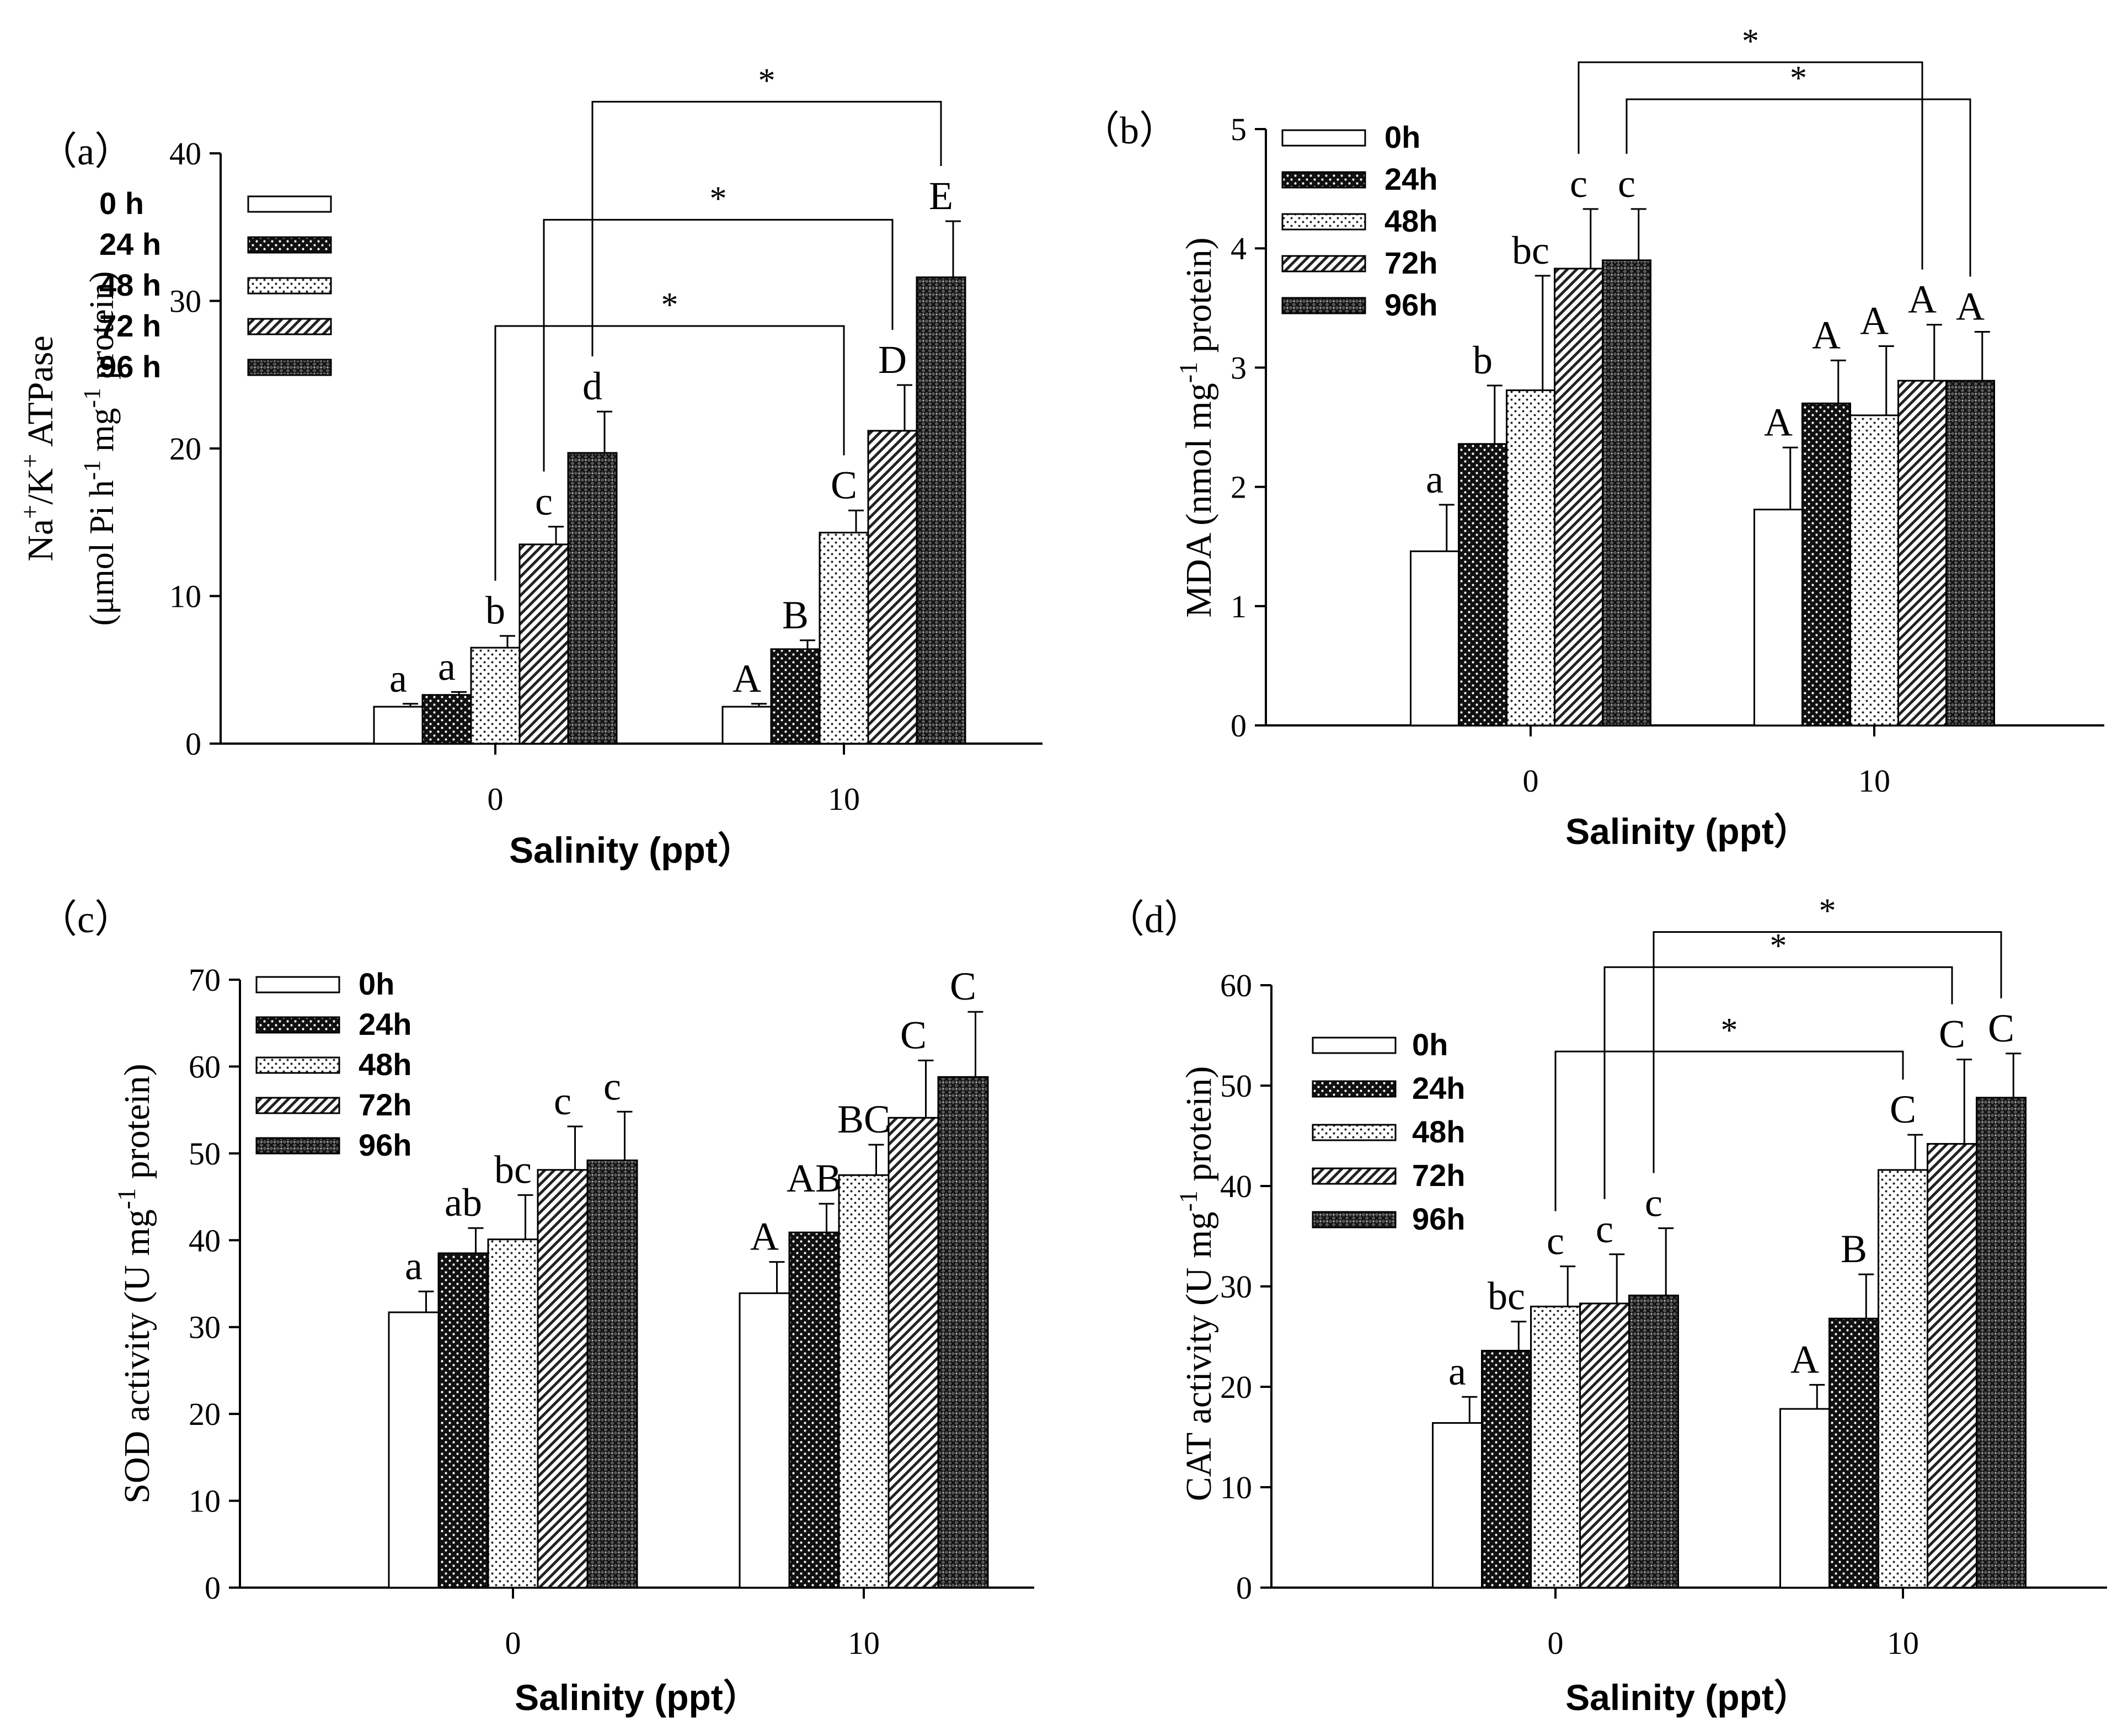 The height and width of the screenshot is (1736, 2128). I want to click on panel-label: （d）, so click(1154, 920).